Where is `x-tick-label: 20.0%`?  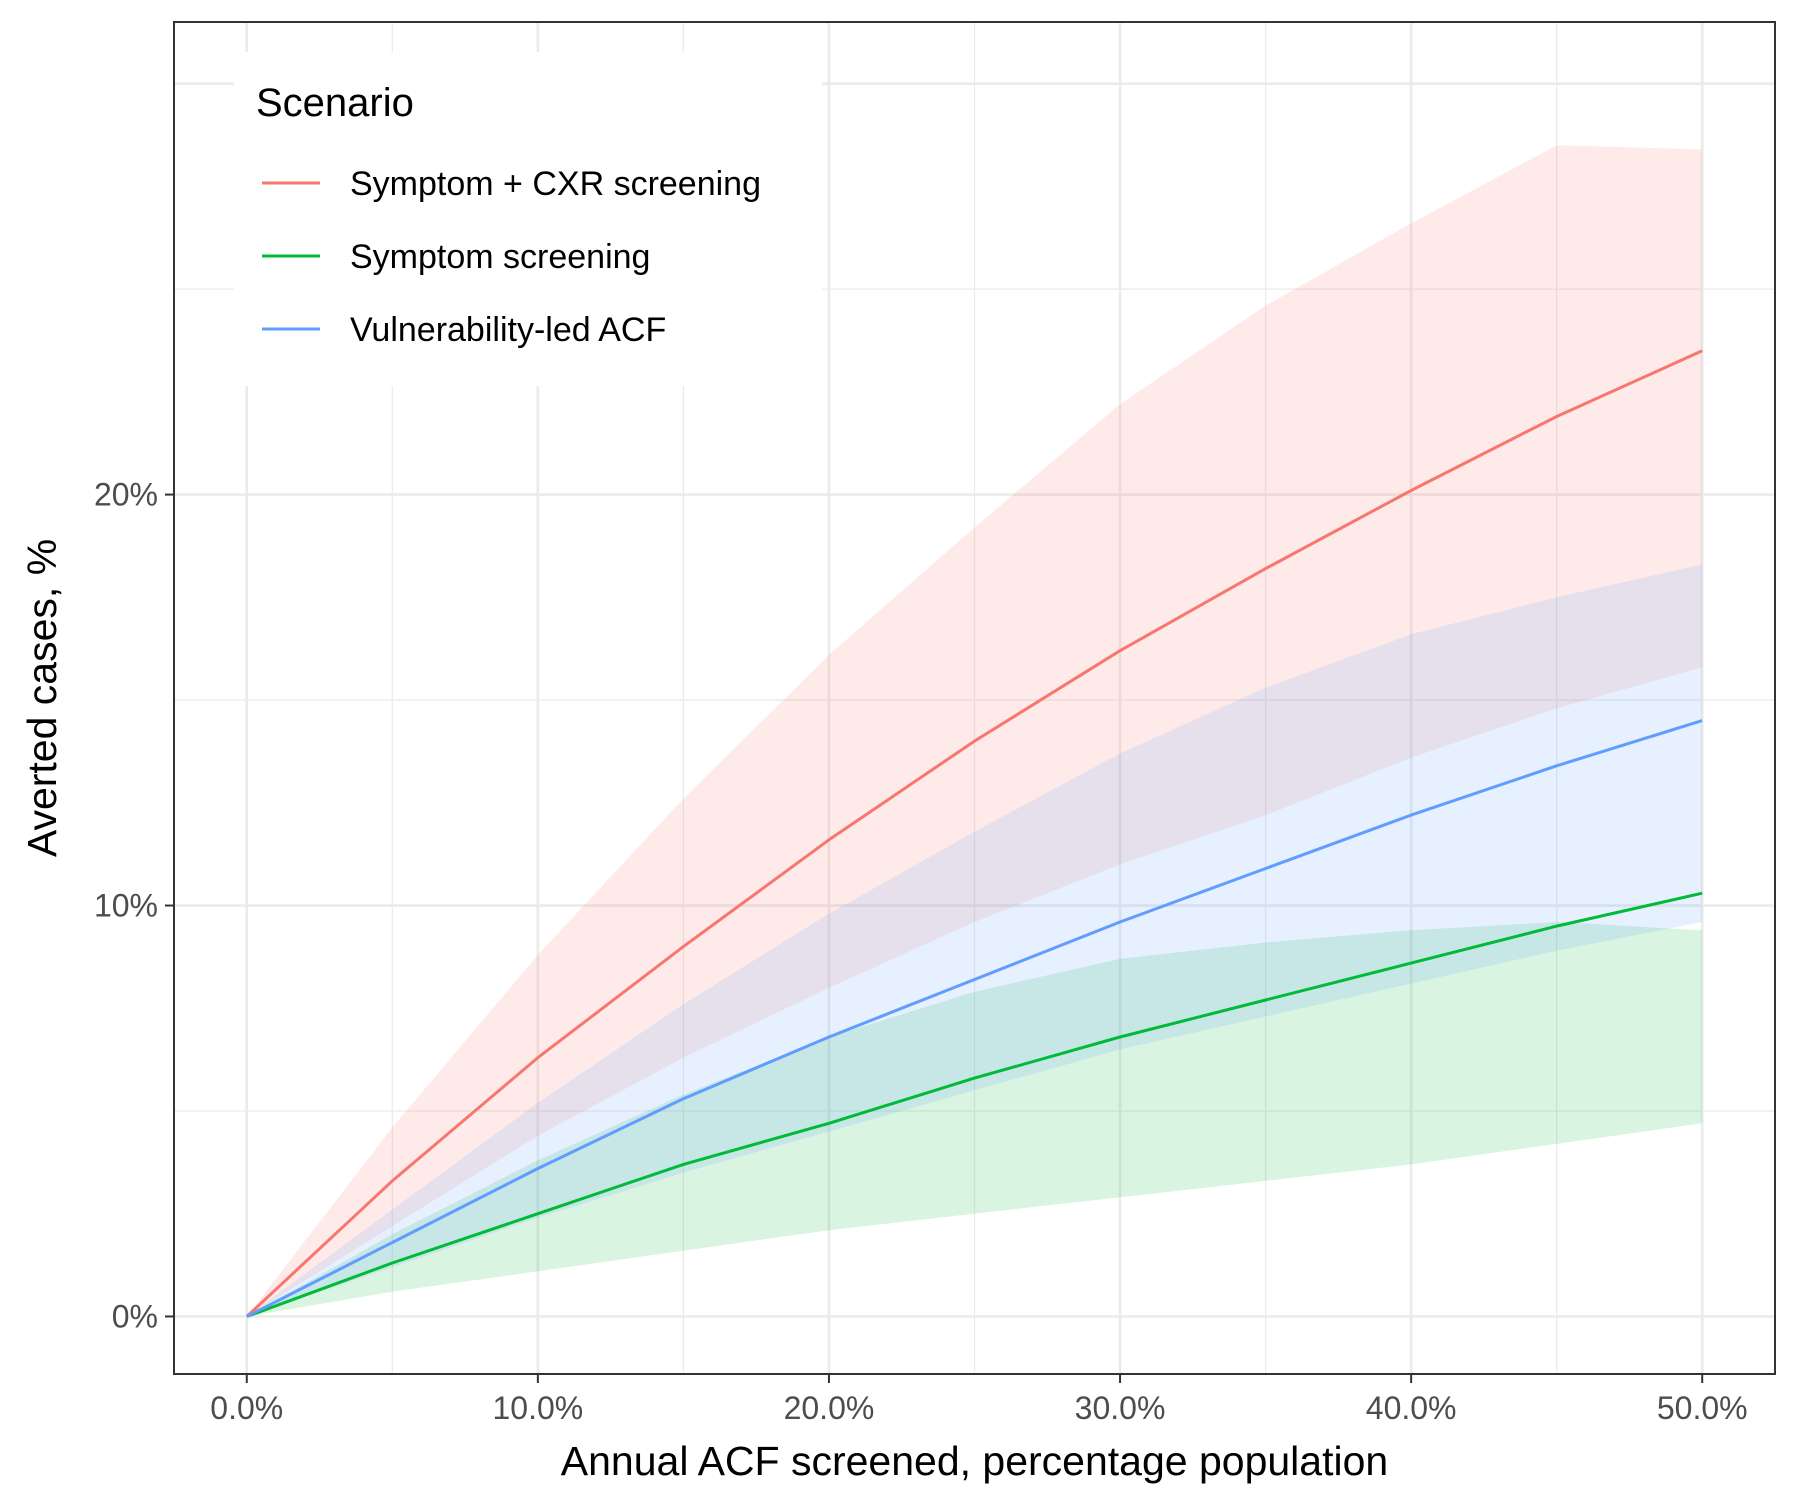
x-tick-label: 20.0% is located at coordinates (829, 1408).